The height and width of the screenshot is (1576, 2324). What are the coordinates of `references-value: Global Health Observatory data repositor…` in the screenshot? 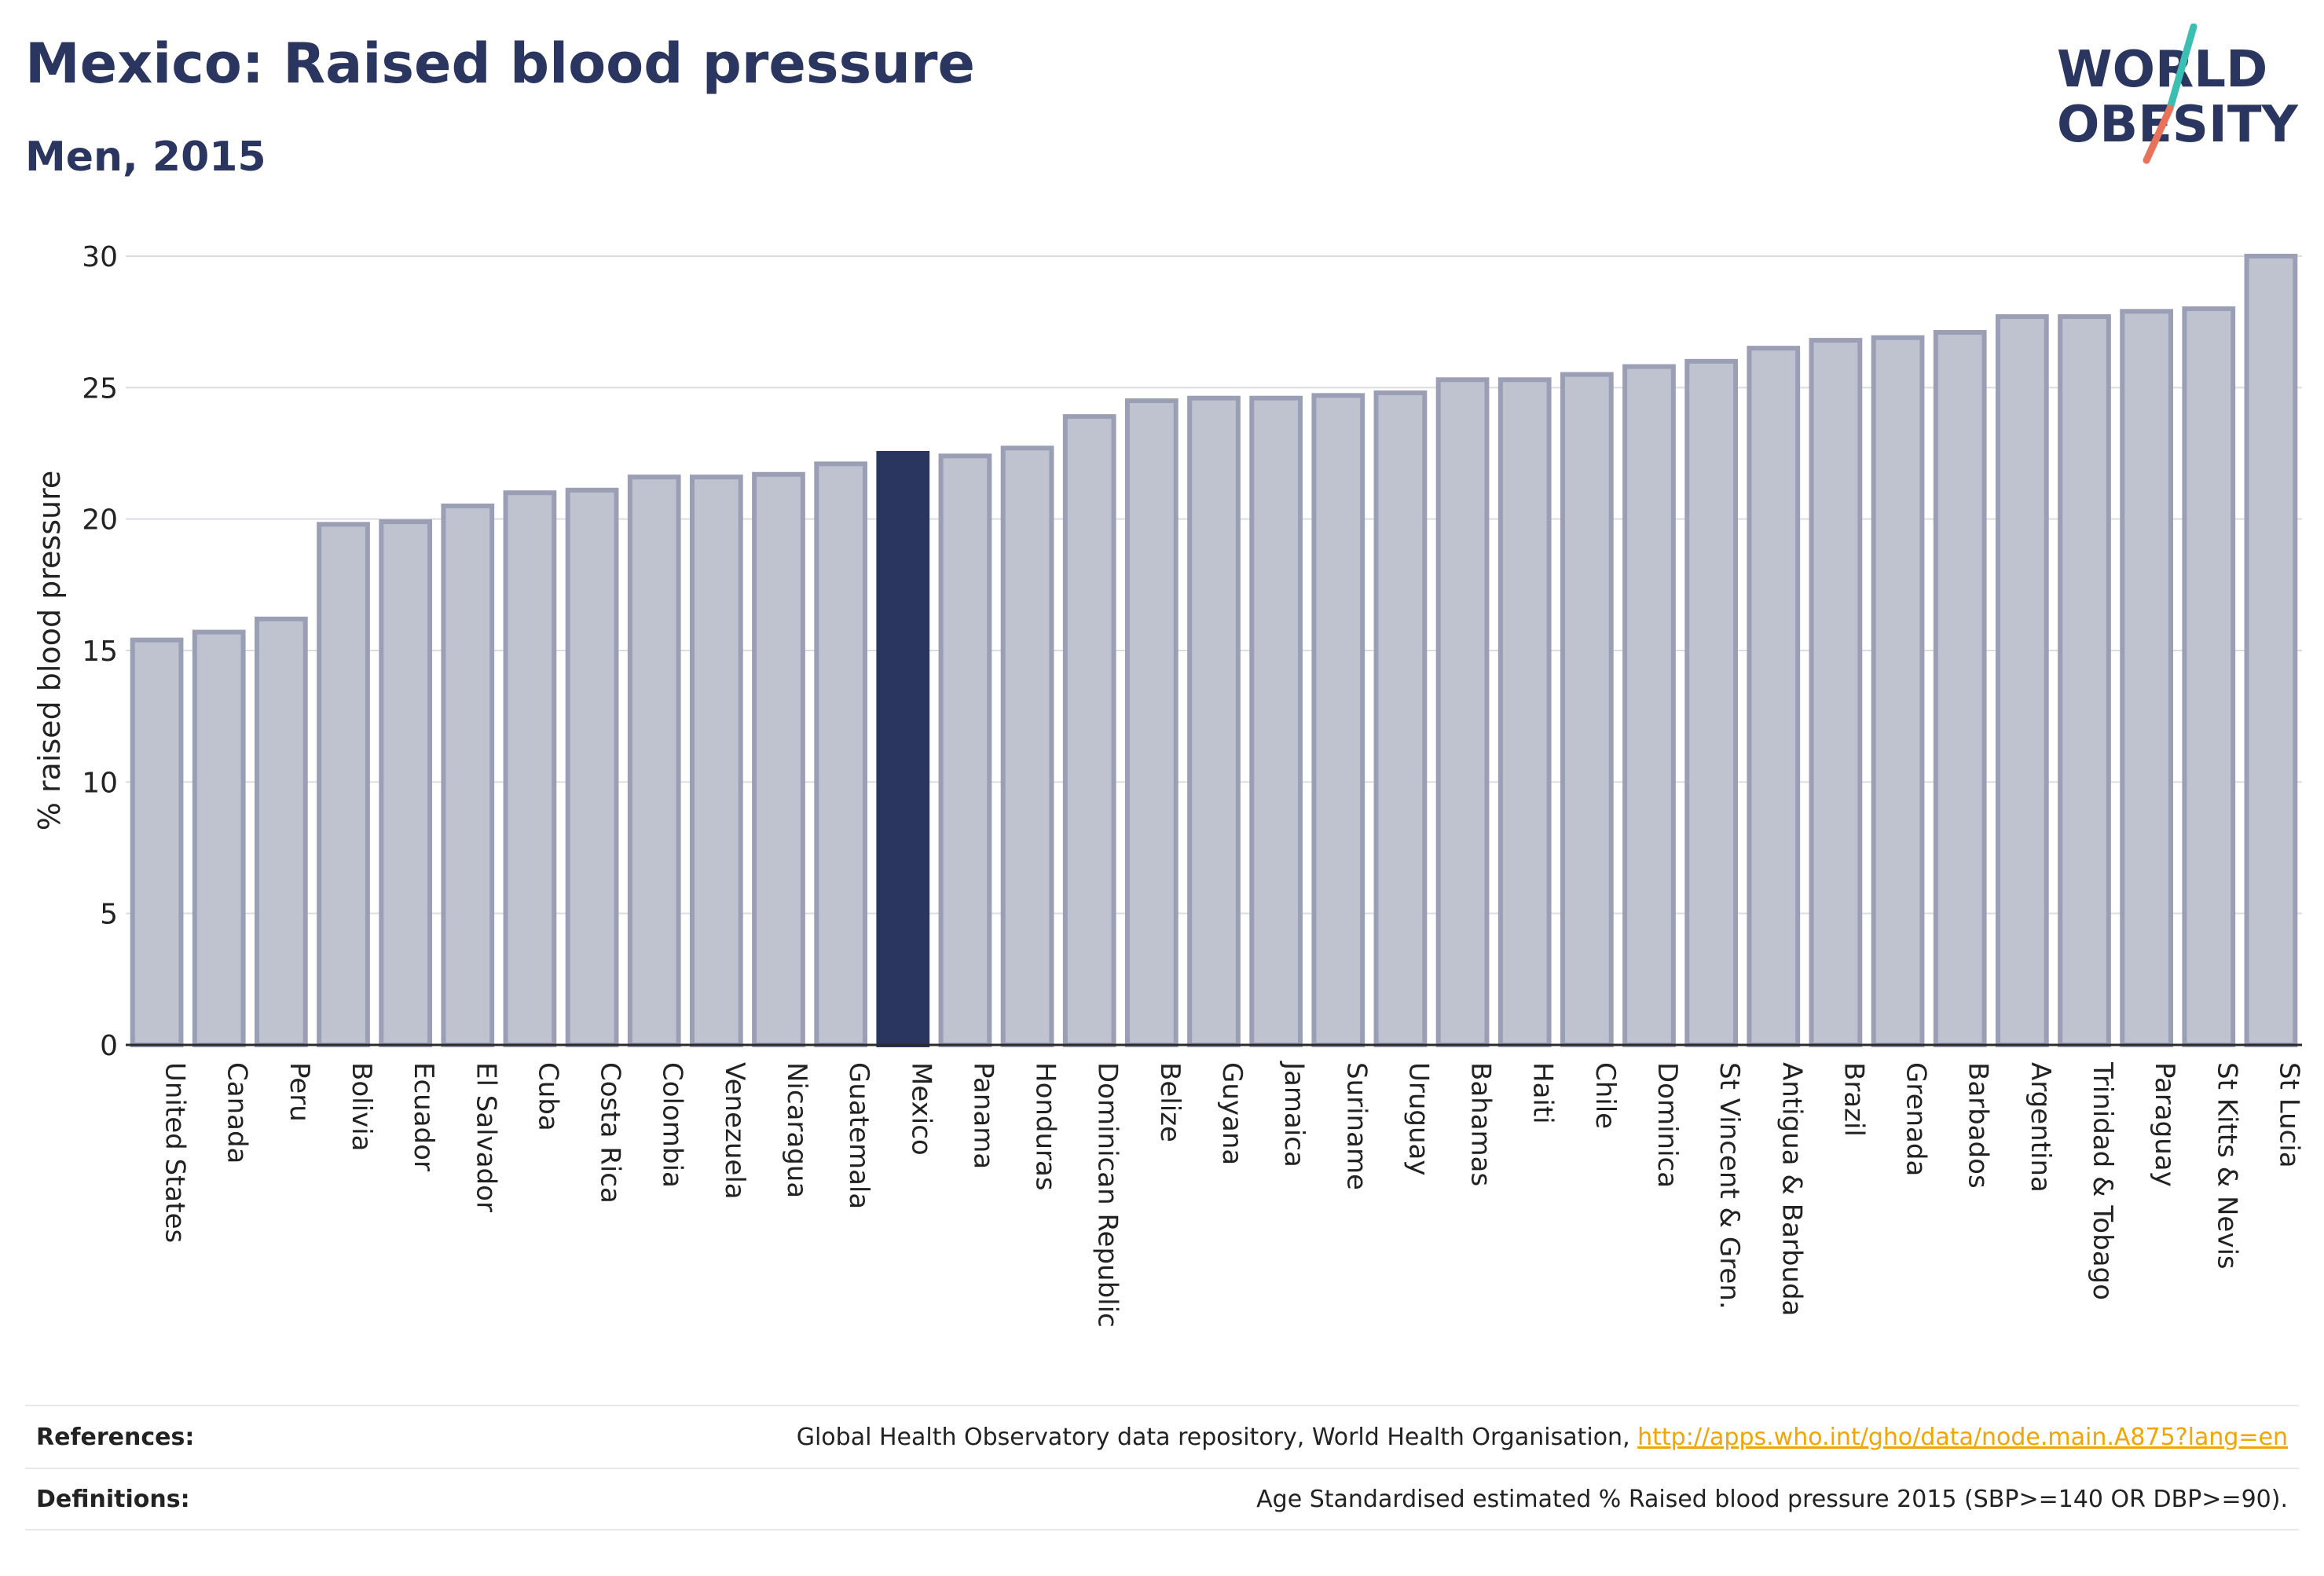 It's located at (1542, 1437).